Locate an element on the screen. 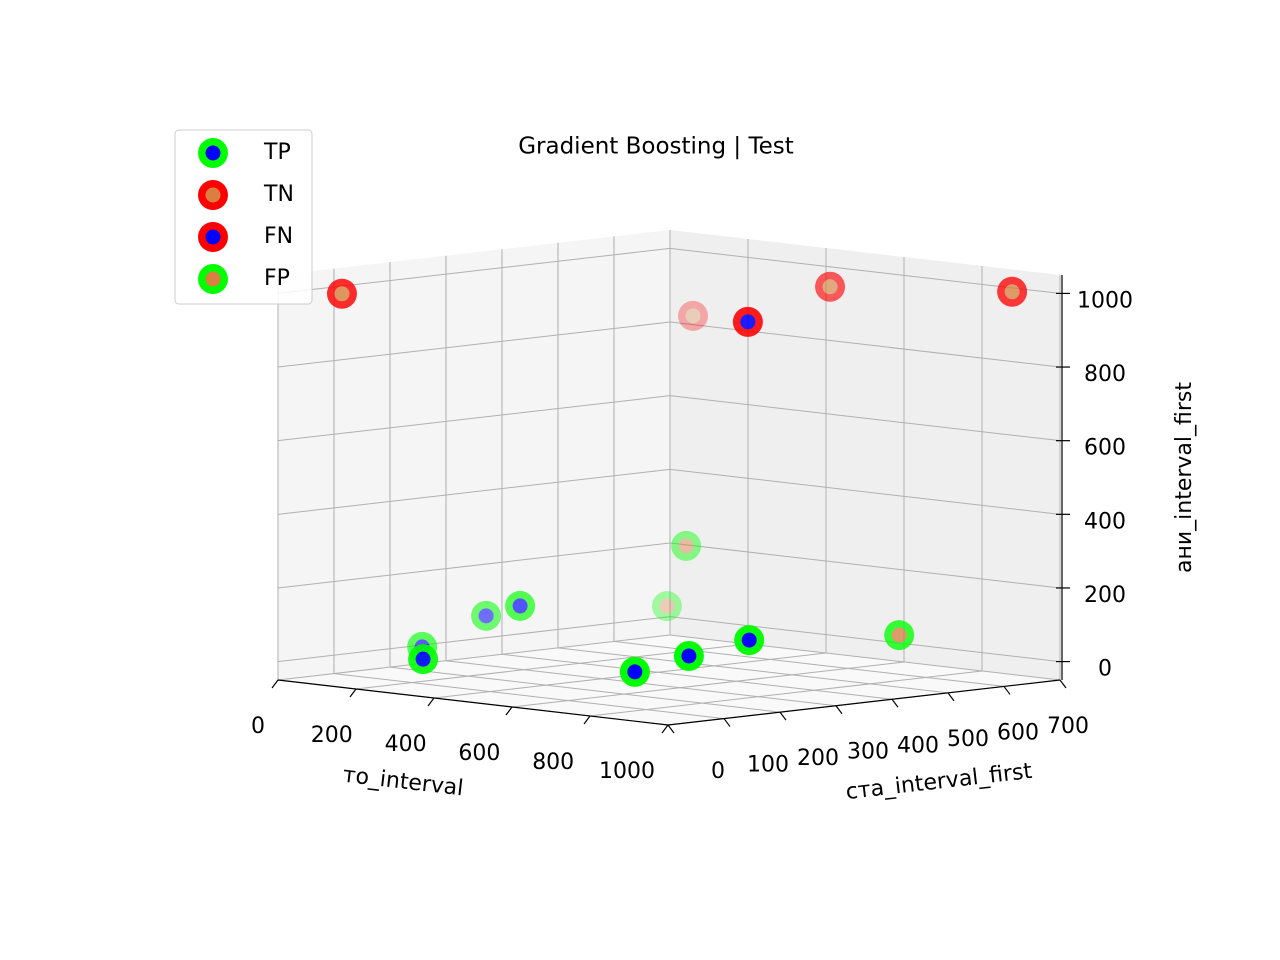 This screenshot has width=1280, height=960. y-tick-label: 500 is located at coordinates (968, 739).